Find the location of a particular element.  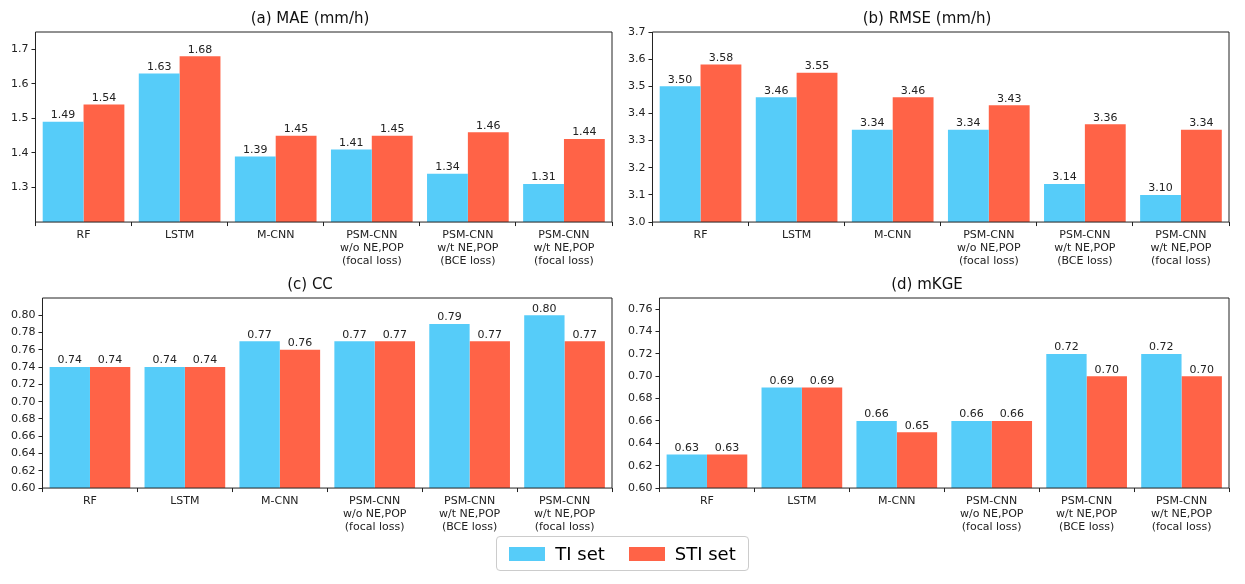

y-tick-label: 3.3 is located at coordinates (636, 140).